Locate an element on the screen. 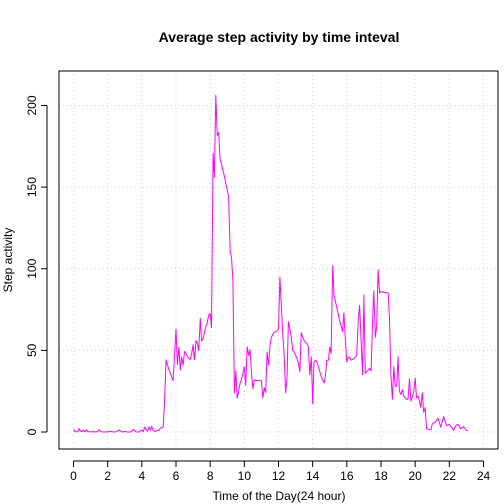 Image resolution: width=504 pixels, height=504 pixels. x-tick-label: 16 is located at coordinates (347, 476).